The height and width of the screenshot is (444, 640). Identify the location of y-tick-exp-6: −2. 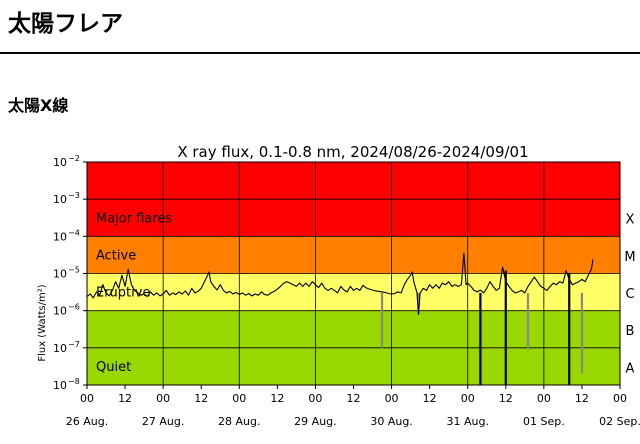
(74, 158).